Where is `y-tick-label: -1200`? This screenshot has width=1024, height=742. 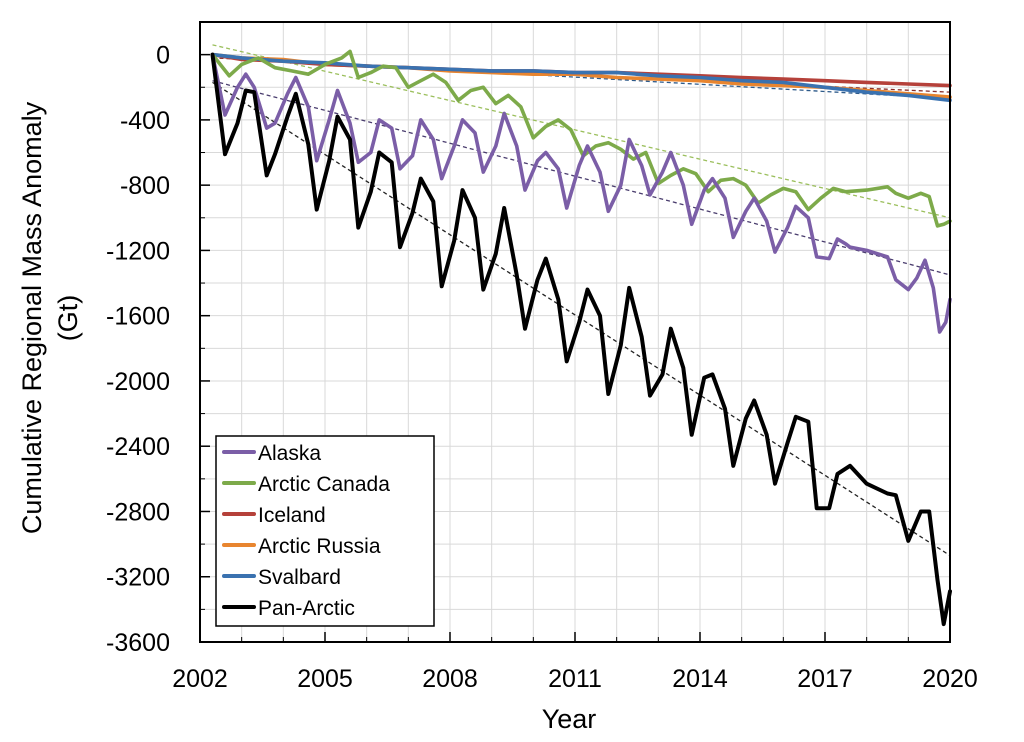 y-tick-label: -1200 is located at coordinates (138, 251).